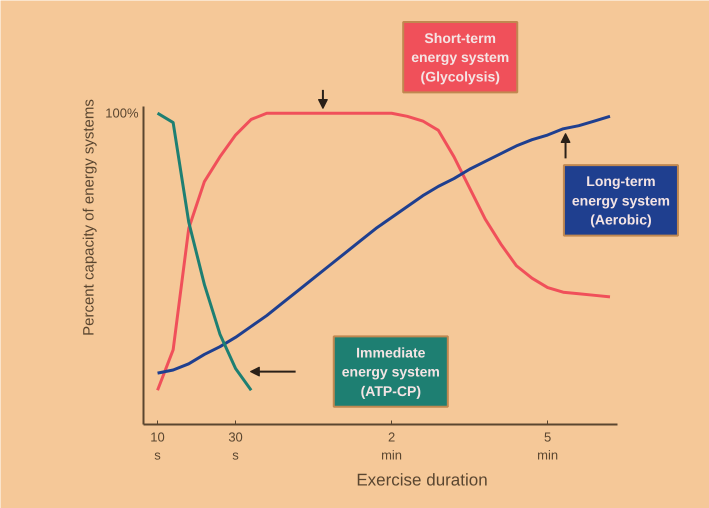 The height and width of the screenshot is (508, 709). Describe the element at coordinates (460, 57) in the screenshot. I see `text: Short-term energy system (Glycolysis)` at that location.